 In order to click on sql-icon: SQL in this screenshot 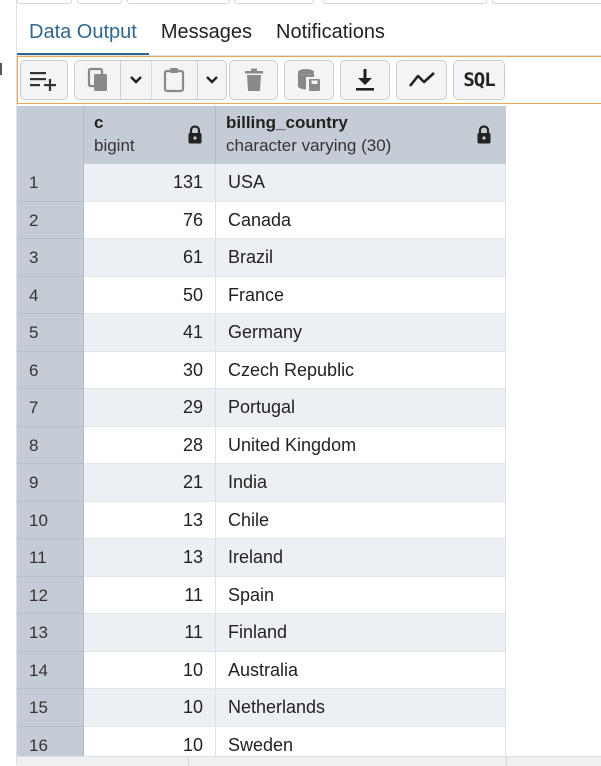, I will do `click(479, 80)`.